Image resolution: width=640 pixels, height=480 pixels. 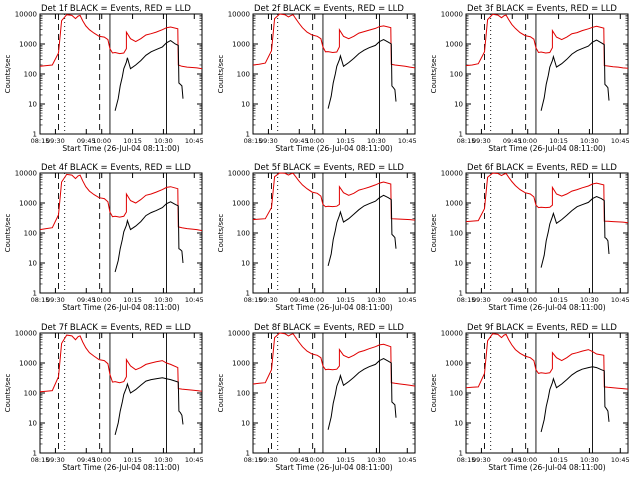 I want to click on panel-title: Det 6f BLACK = Events, RED = LLD, so click(x=542, y=168).